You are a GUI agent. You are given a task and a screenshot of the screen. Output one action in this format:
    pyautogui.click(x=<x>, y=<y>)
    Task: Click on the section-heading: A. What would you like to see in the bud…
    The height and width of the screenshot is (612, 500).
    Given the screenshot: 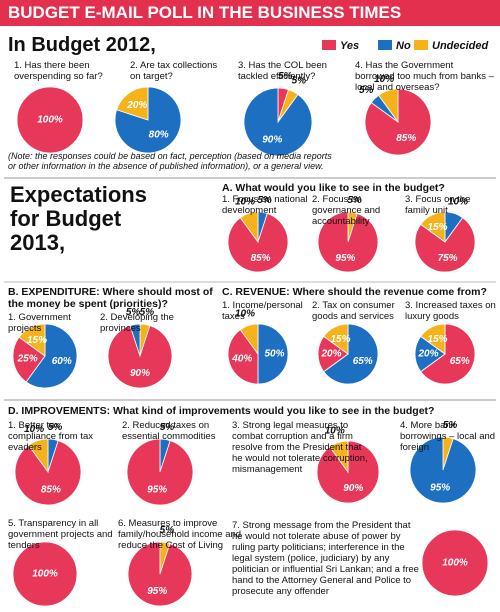 What is the action you would take?
    pyautogui.click(x=333, y=188)
    